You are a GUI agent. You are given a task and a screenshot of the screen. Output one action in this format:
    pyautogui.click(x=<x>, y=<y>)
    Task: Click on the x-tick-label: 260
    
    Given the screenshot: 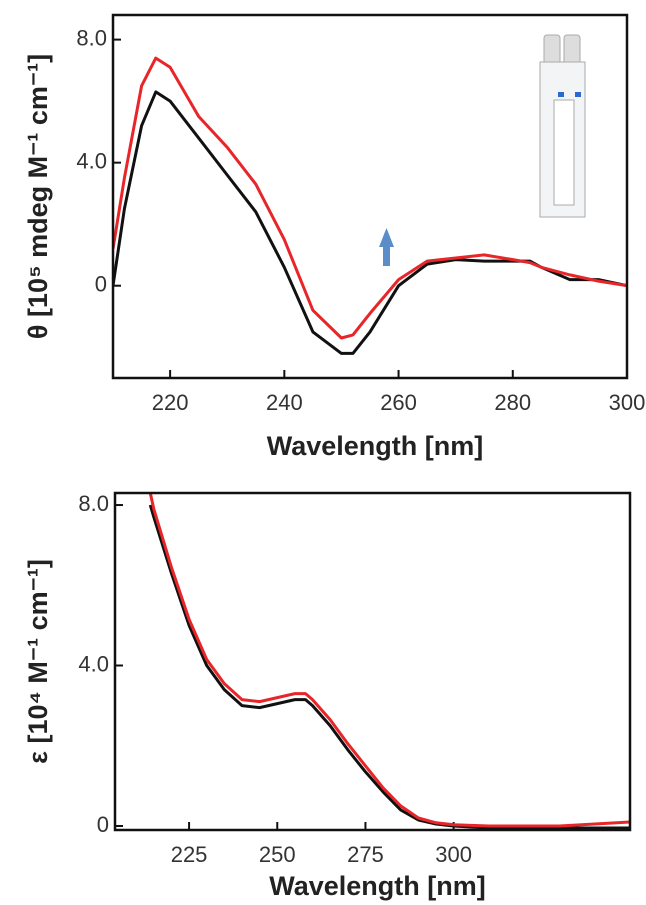 What is the action you would take?
    pyautogui.click(x=398, y=402)
    